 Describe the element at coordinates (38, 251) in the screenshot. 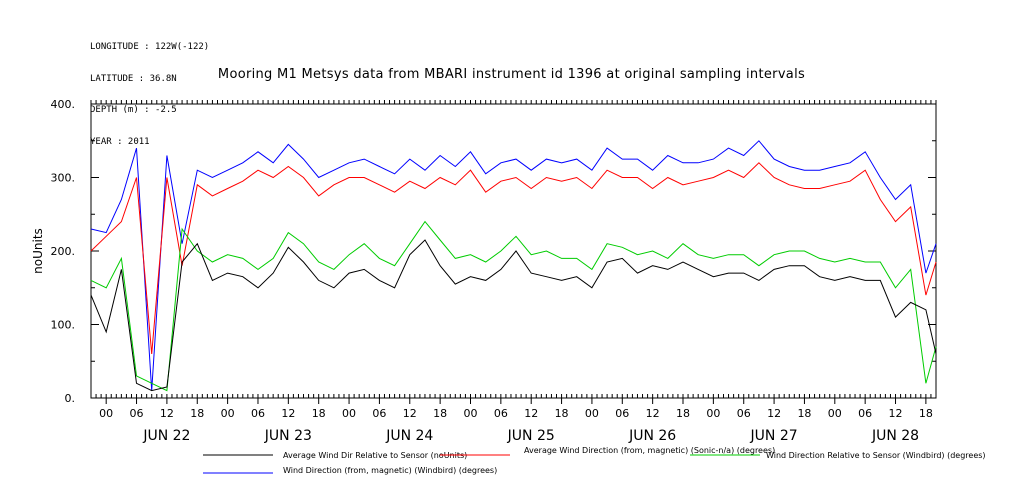

I see `y-axis-label: noUnits` at that location.